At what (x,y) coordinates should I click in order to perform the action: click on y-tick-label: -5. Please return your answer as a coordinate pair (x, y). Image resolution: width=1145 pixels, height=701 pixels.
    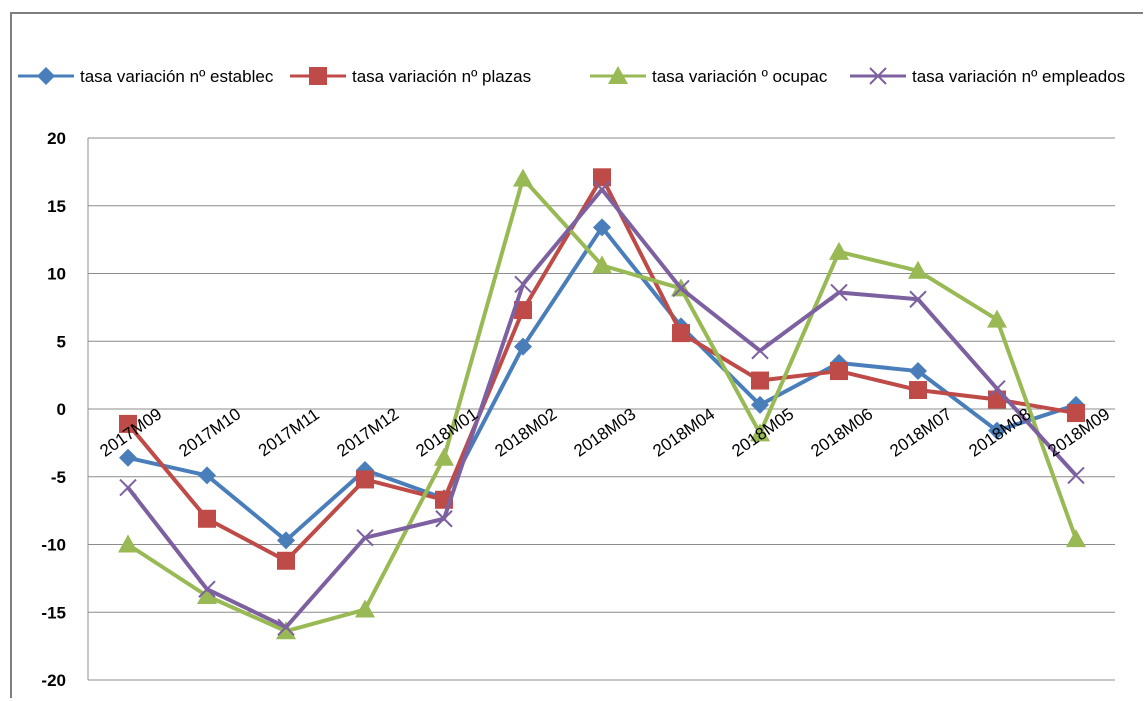
    Looking at the image, I should click on (58, 477).